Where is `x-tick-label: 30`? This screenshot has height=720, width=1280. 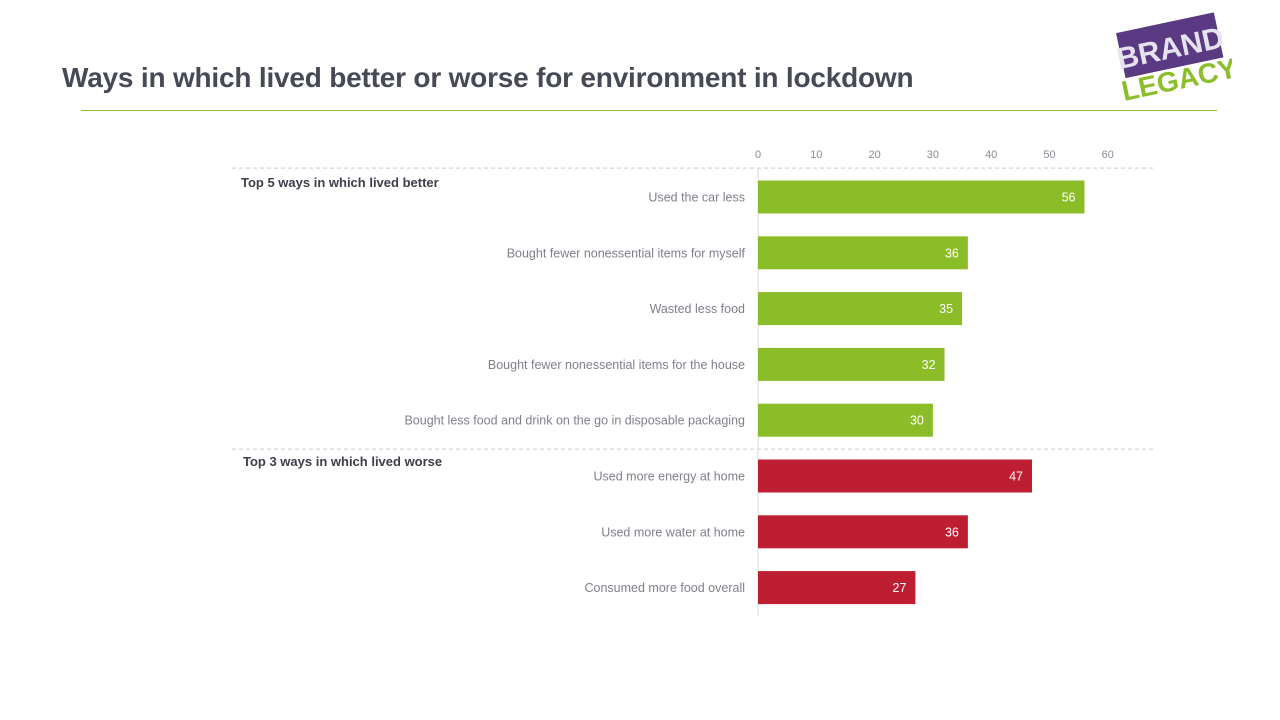 x-tick-label: 30 is located at coordinates (933, 155).